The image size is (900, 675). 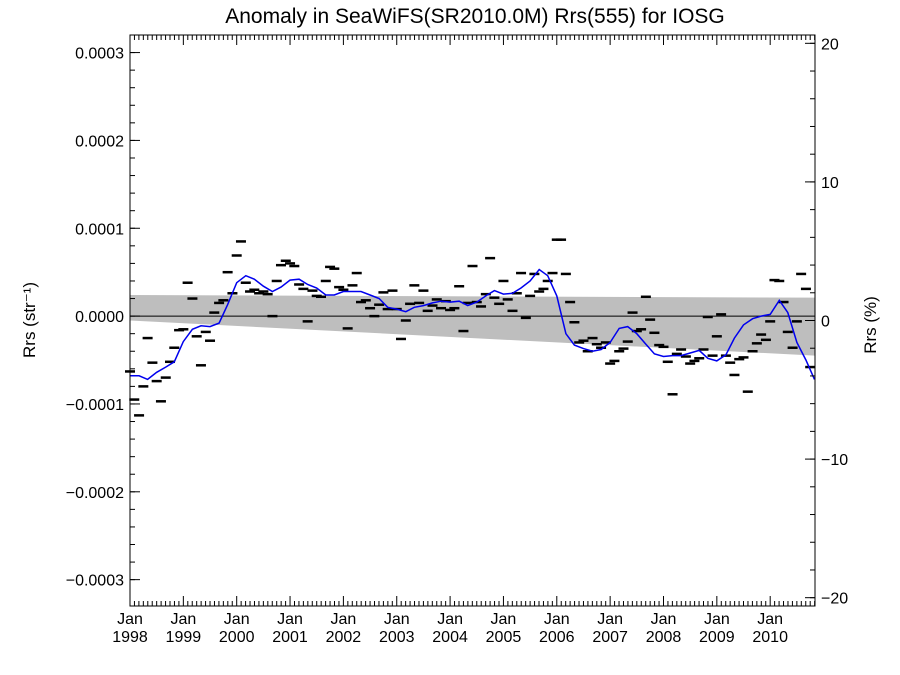 I want to click on running-mean-layer, so click(x=473, y=324).